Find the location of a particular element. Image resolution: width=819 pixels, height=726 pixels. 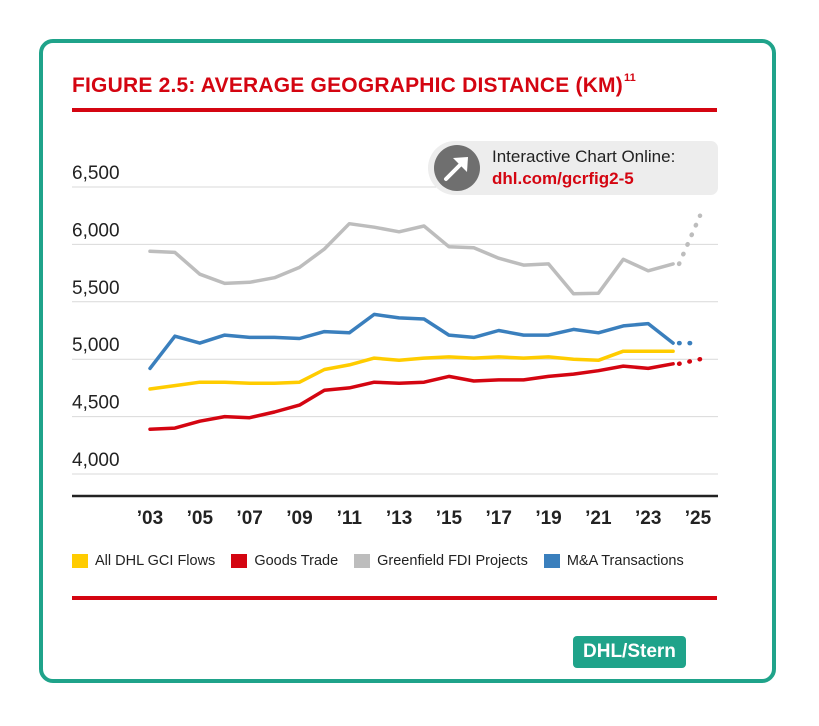

x-tick-label-2025: ’25 is located at coordinates (698, 518).